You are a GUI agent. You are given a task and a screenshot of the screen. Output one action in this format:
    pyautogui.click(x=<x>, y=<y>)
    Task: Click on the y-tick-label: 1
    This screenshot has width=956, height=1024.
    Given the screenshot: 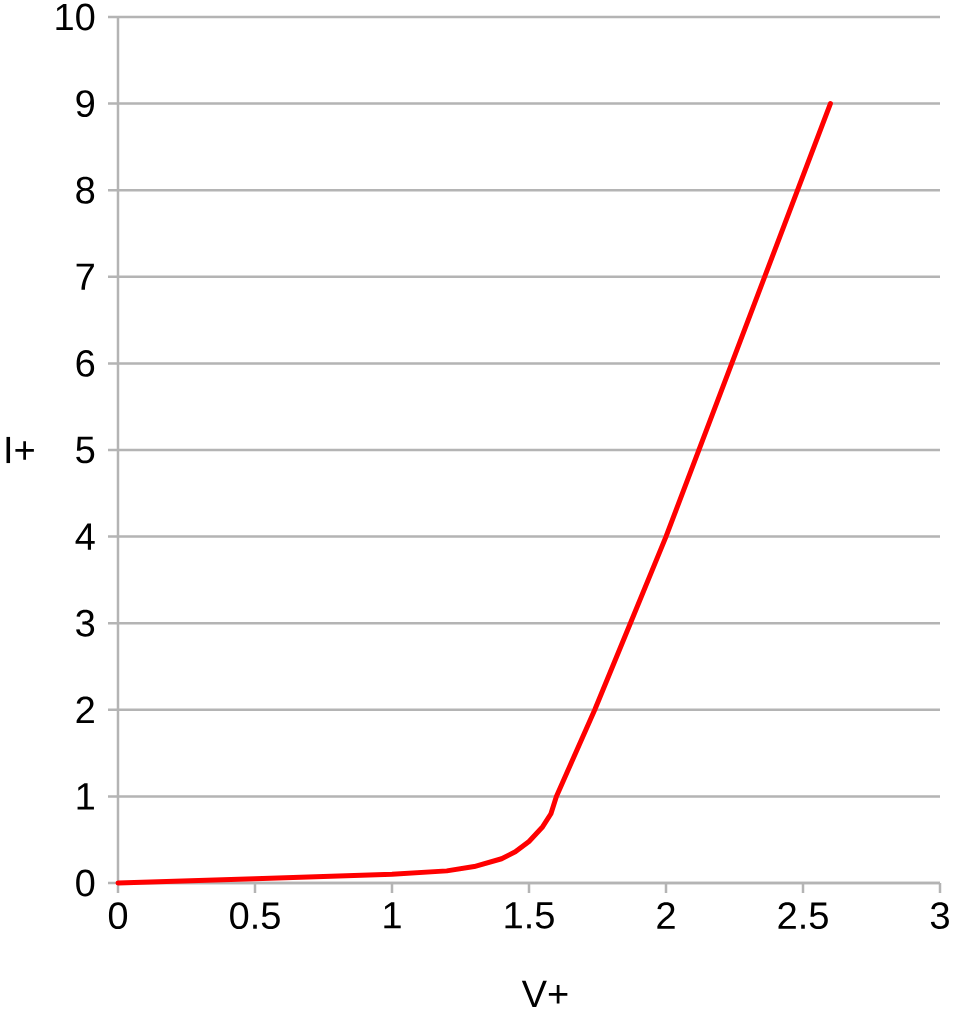 What is the action you would take?
    pyautogui.click(x=85, y=796)
    